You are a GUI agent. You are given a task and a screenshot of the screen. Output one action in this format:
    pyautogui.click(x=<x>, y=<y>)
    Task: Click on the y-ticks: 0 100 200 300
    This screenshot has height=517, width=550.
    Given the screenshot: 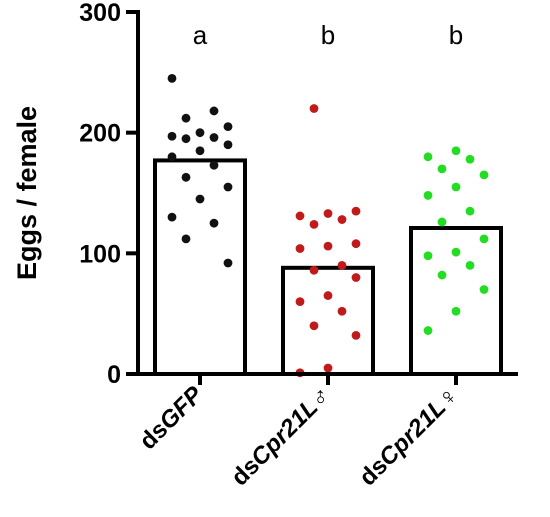 What is the action you would take?
    pyautogui.click(x=108, y=194)
    